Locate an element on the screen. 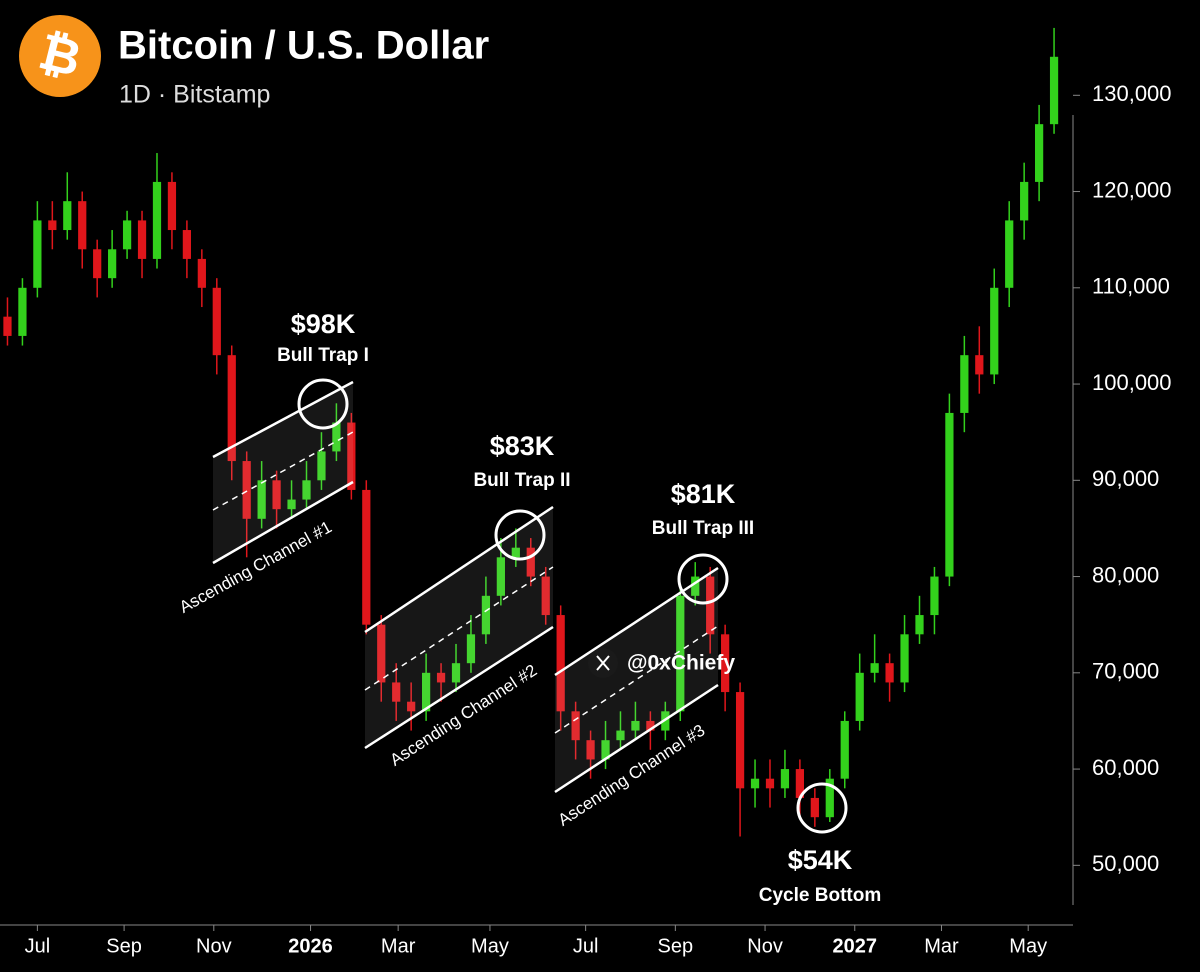  watermark: @0xChiefy is located at coordinates (661, 663).